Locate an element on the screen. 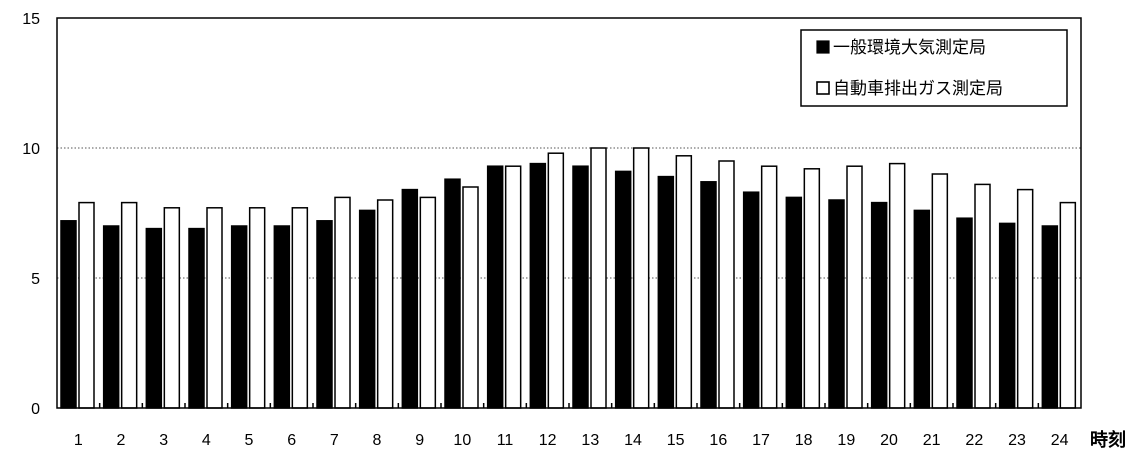 This screenshot has width=1147, height=452. x-tick-label: 9 is located at coordinates (419, 440).